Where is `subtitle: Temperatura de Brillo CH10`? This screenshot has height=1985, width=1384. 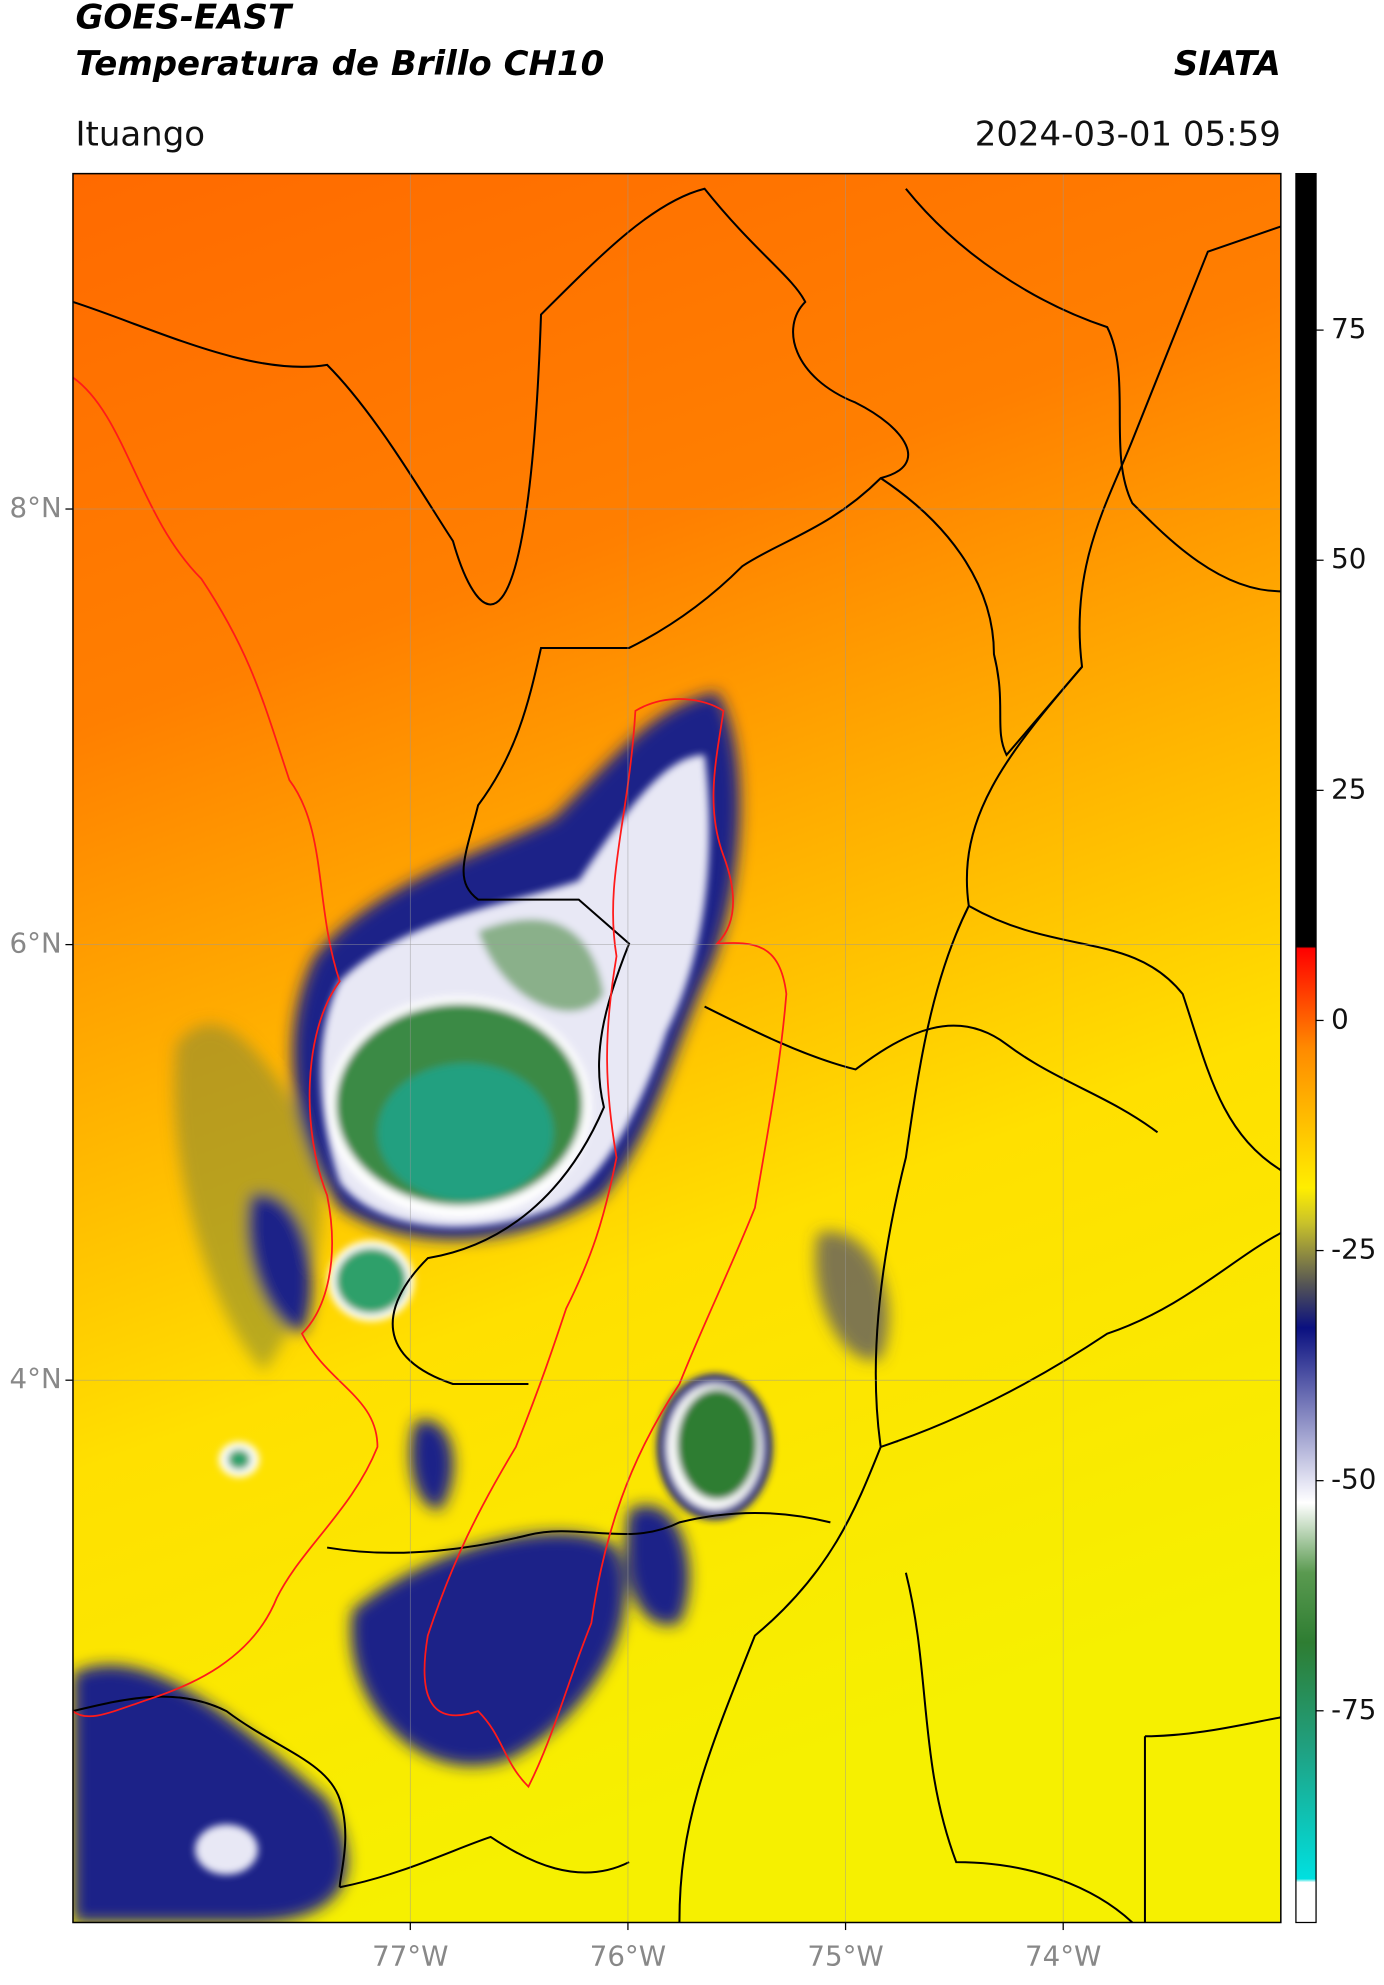
subtitle: Temperatura de Brillo CH10 is located at coordinates (339, 64).